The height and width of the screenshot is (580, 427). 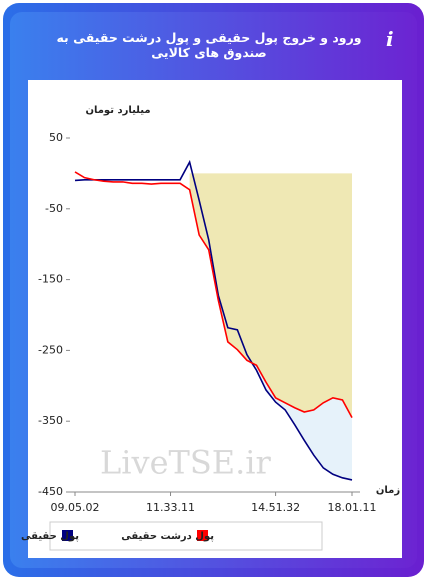 I want to click on y-axis-label: میلیارد تومان, so click(x=117, y=110).